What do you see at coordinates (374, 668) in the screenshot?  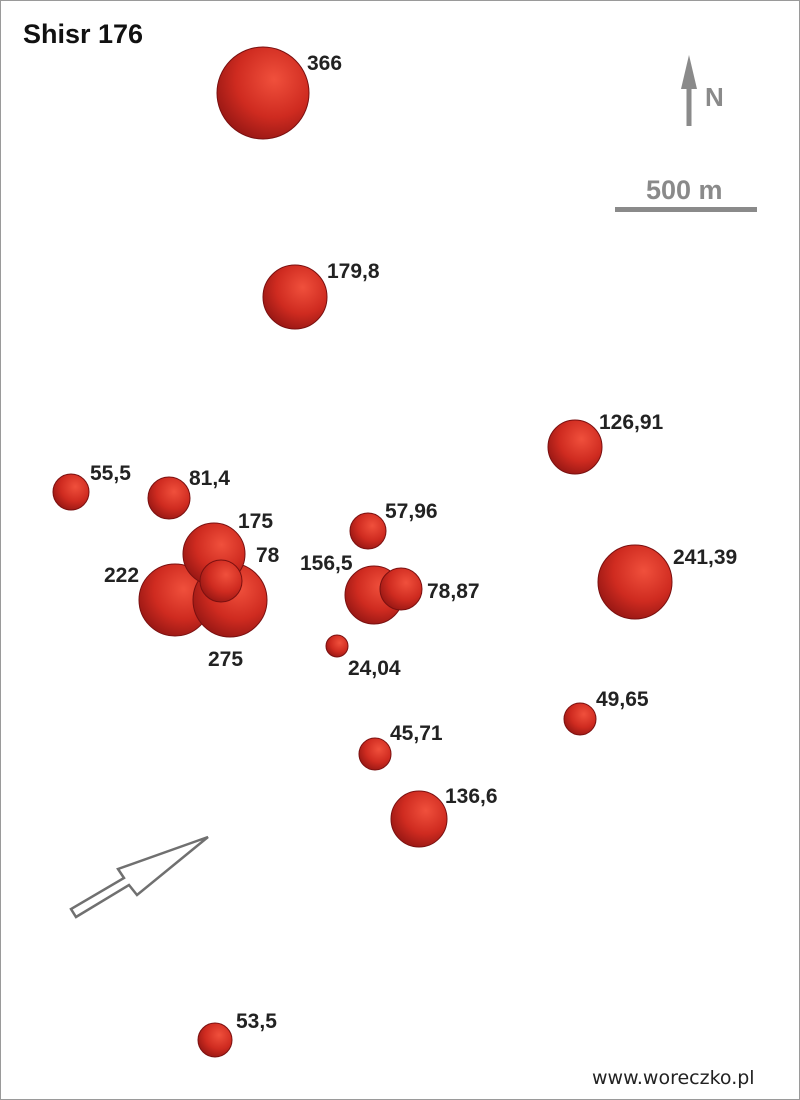 I see `fragment-label: 24,04` at bounding box center [374, 668].